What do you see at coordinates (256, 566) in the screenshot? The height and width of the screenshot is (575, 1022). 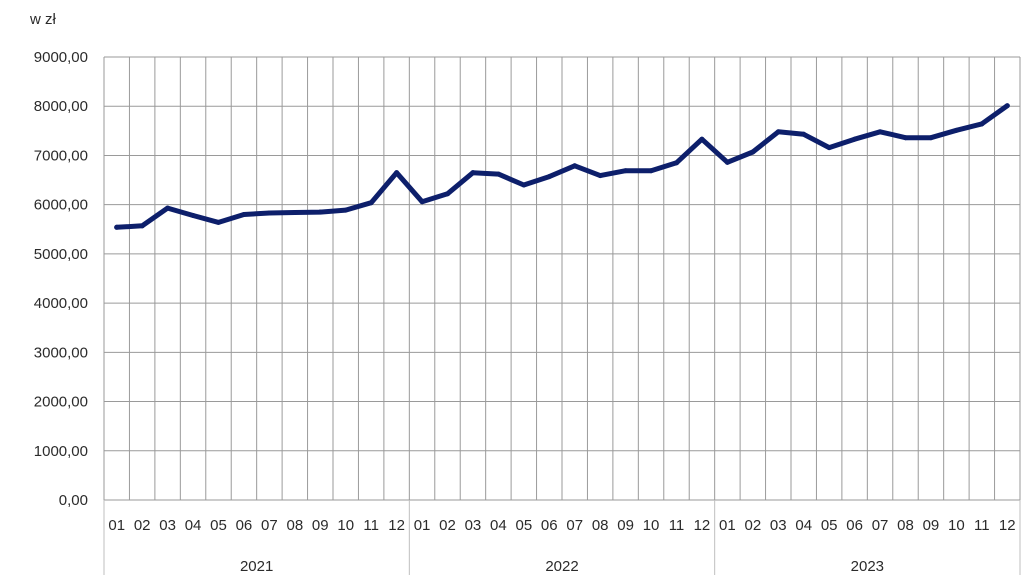 I see `year-label: 2021` at bounding box center [256, 566].